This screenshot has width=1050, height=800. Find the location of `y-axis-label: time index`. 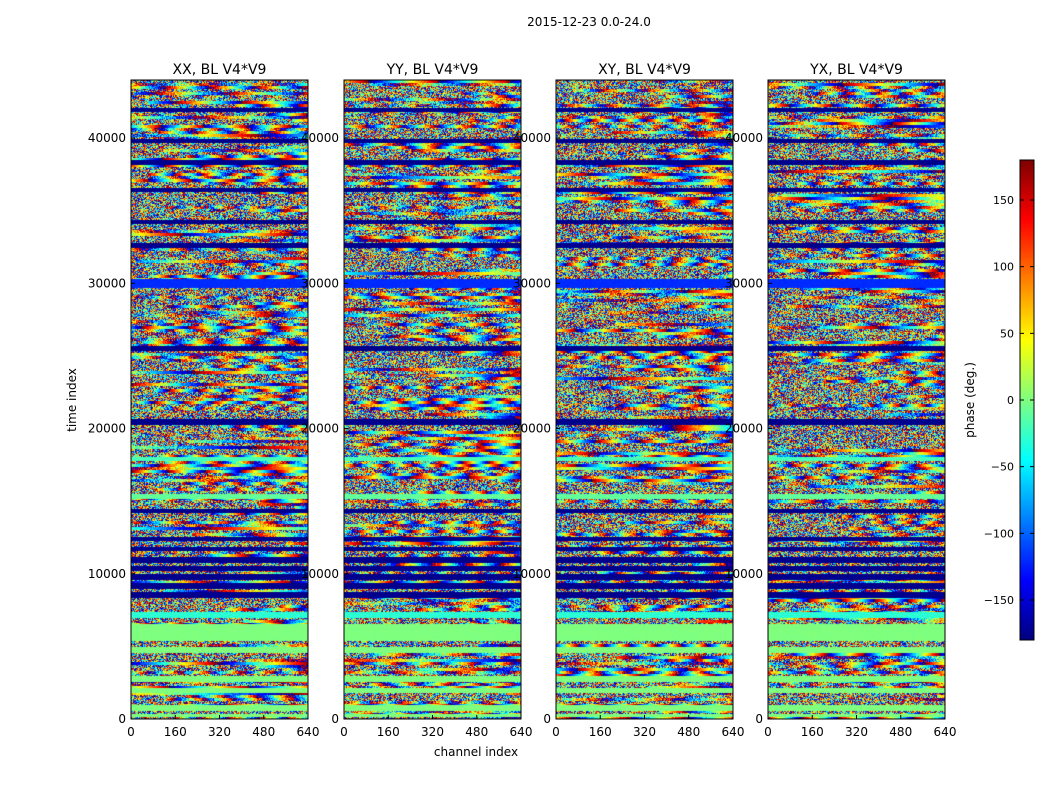

y-axis-label: time index is located at coordinates (72, 400).